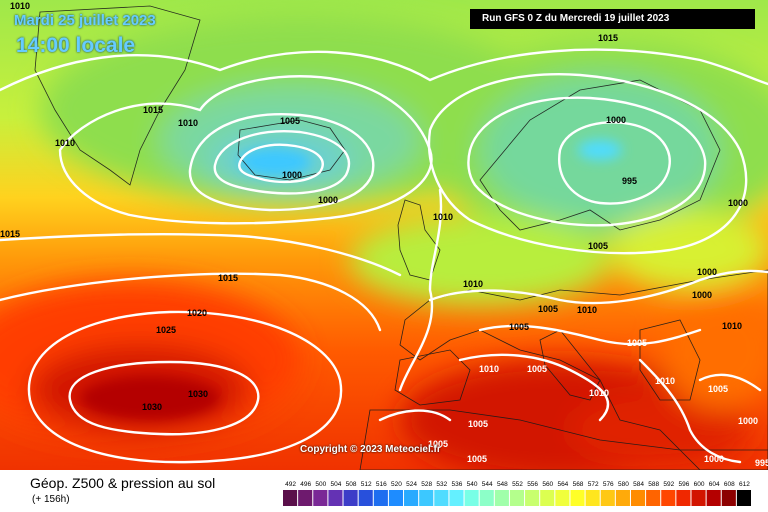 Image resolution: width=768 pixels, height=512 pixels. I want to click on legend-value-label: 500, so click(320, 484).